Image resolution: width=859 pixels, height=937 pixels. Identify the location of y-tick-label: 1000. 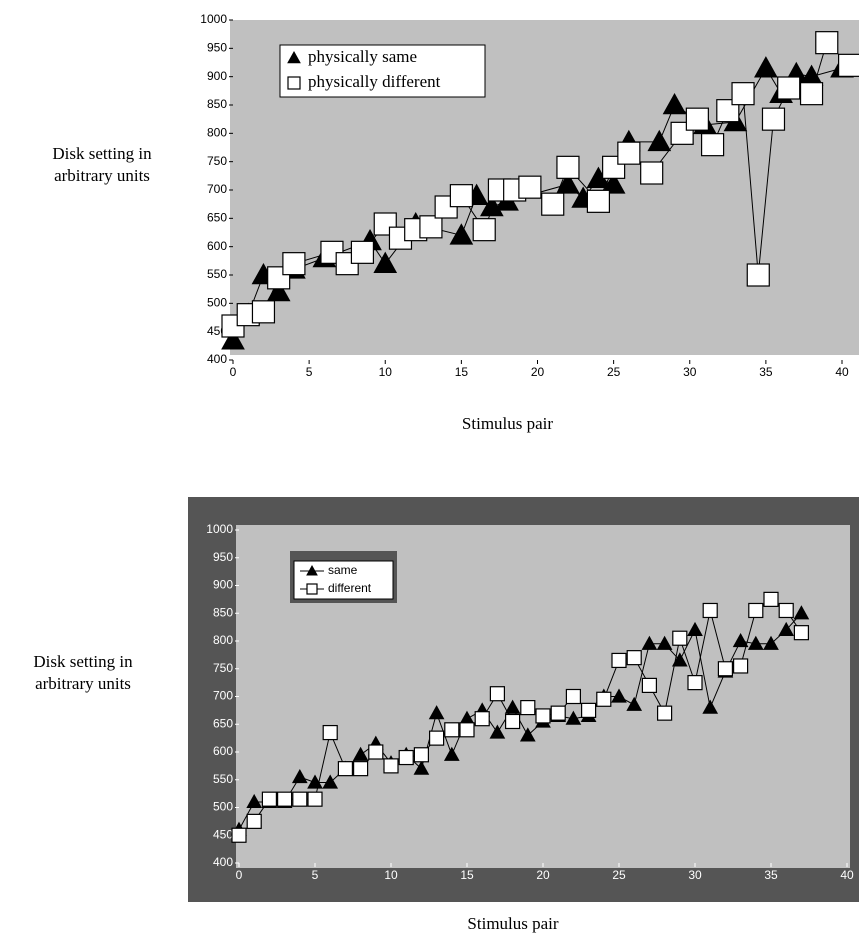
(213, 19).